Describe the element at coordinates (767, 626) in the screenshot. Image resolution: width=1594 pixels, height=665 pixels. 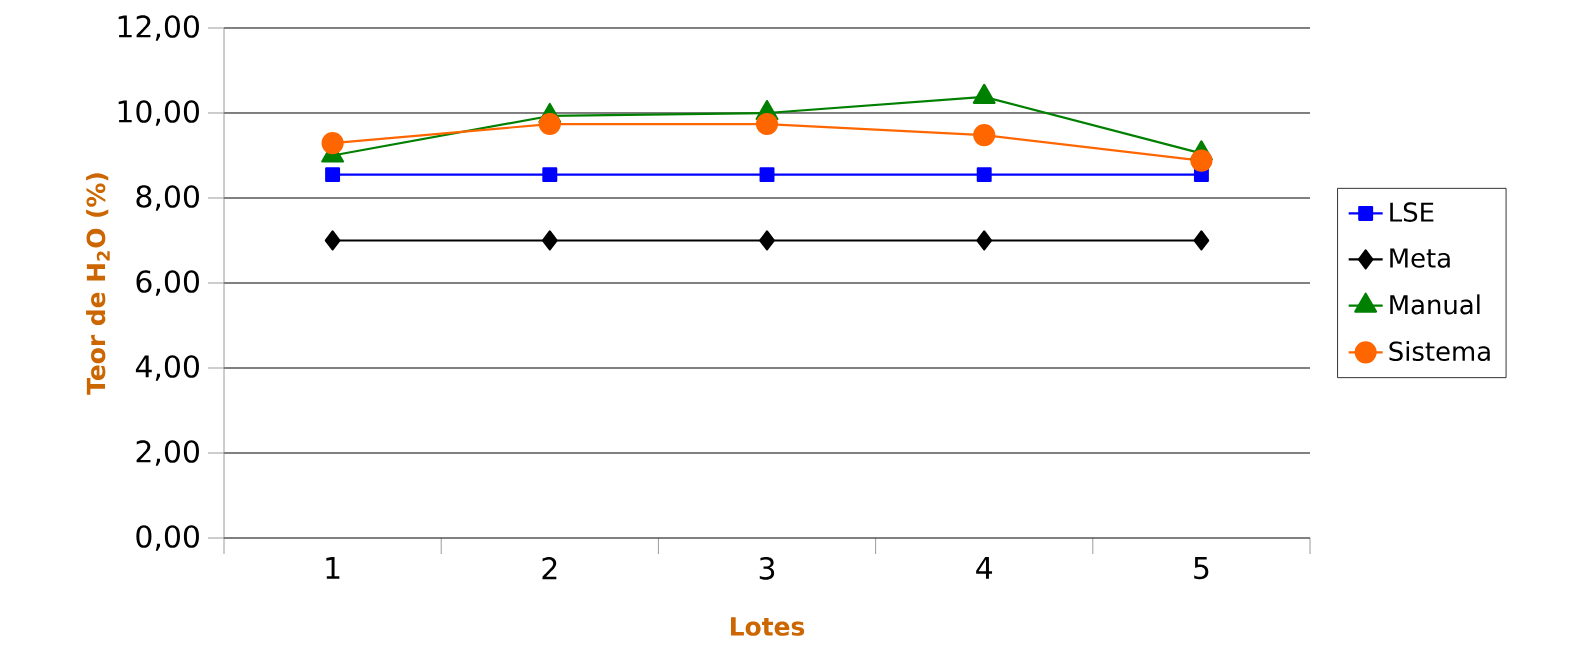
I see `x-axis-title: Lotes` at that location.